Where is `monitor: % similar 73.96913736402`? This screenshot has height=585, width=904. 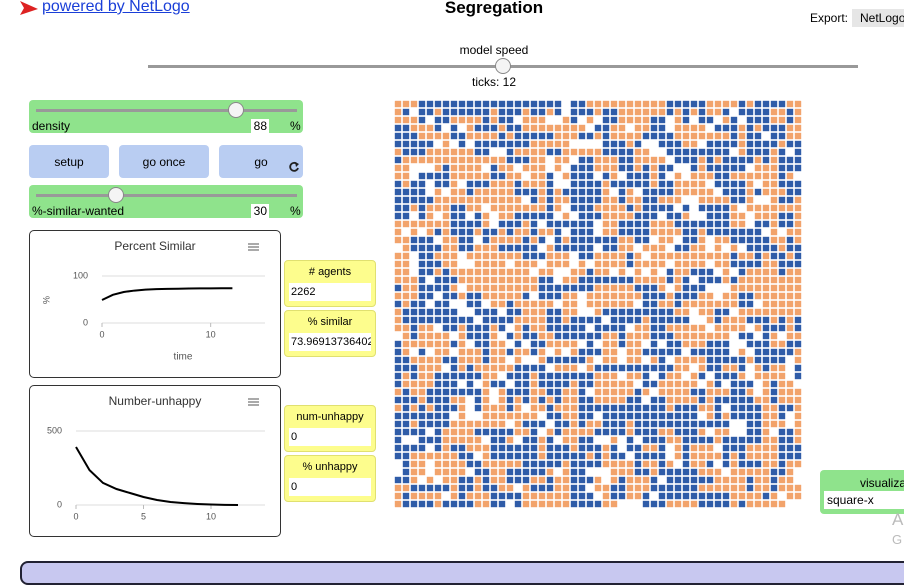 monitor: % similar 73.96913736402 is located at coordinates (330, 333).